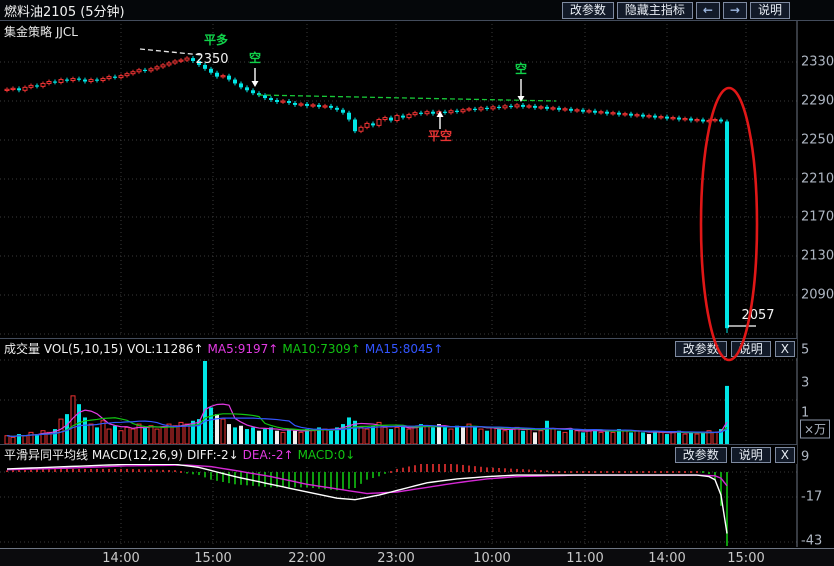 This screenshot has width=834, height=566. I want to click on macd-diff-value: DIFF:-2↓, so click(212, 454).